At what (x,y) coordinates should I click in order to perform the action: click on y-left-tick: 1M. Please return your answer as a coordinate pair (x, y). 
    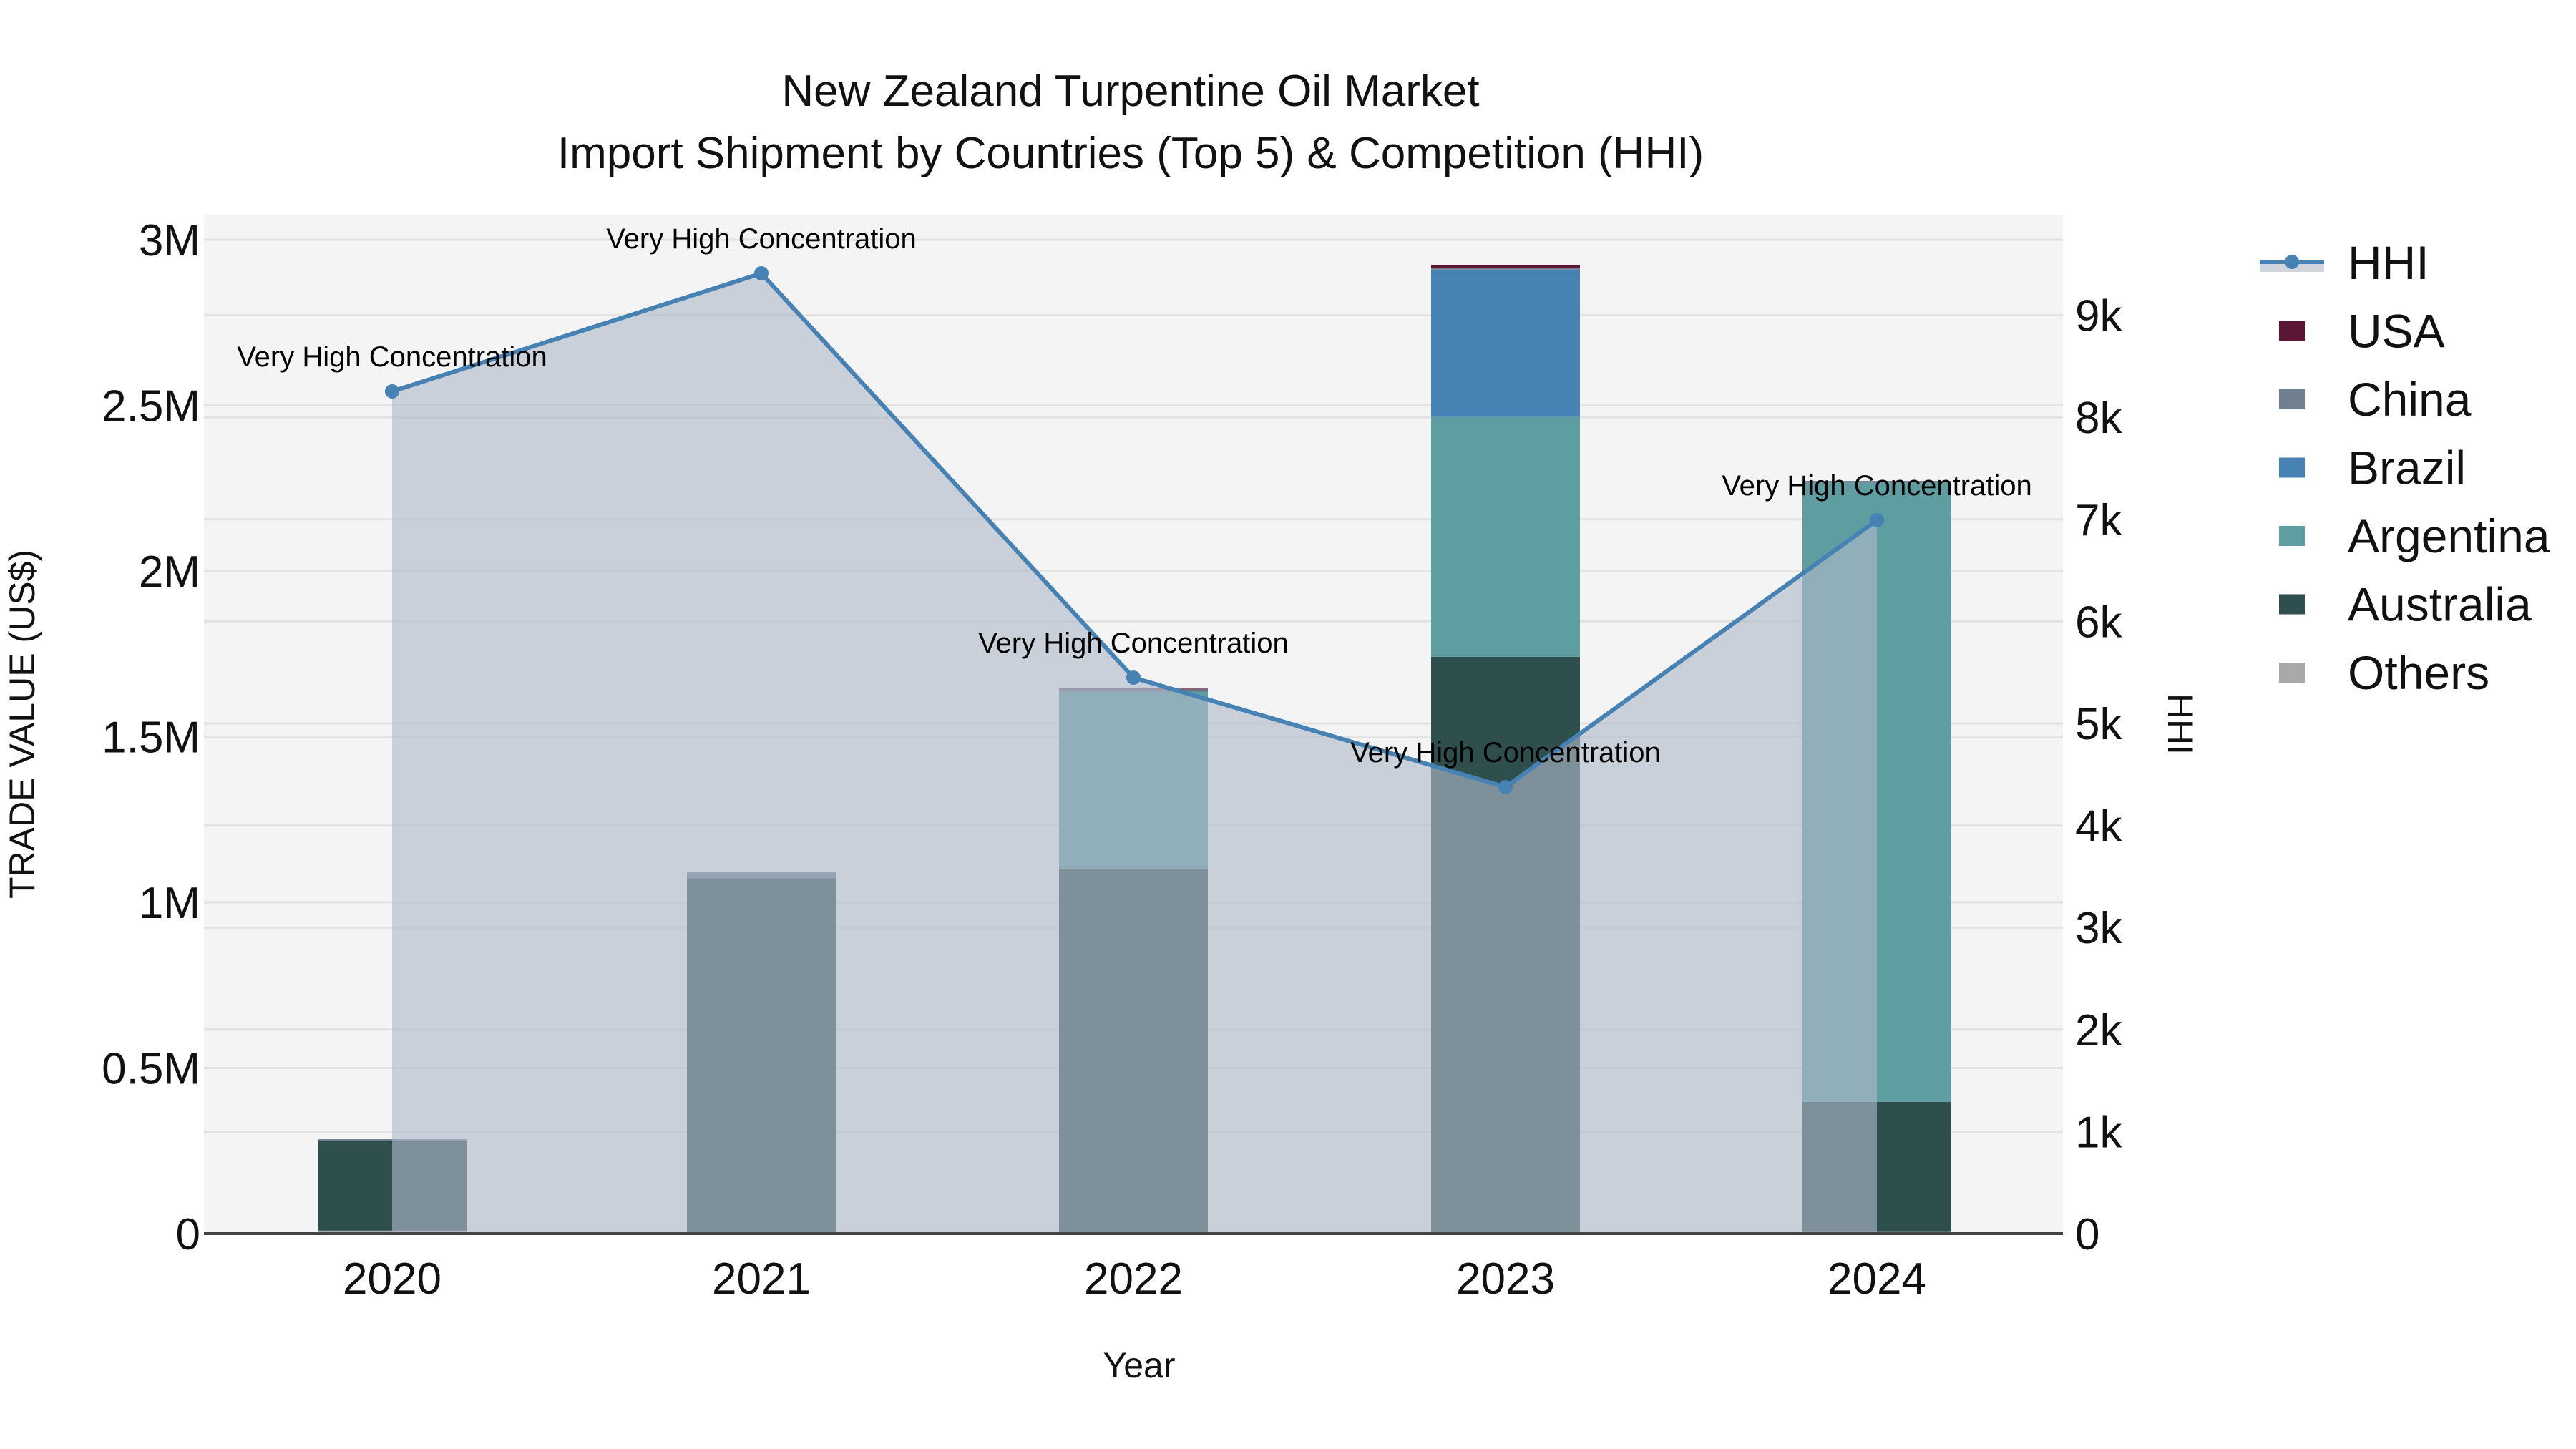
    Looking at the image, I should click on (169, 903).